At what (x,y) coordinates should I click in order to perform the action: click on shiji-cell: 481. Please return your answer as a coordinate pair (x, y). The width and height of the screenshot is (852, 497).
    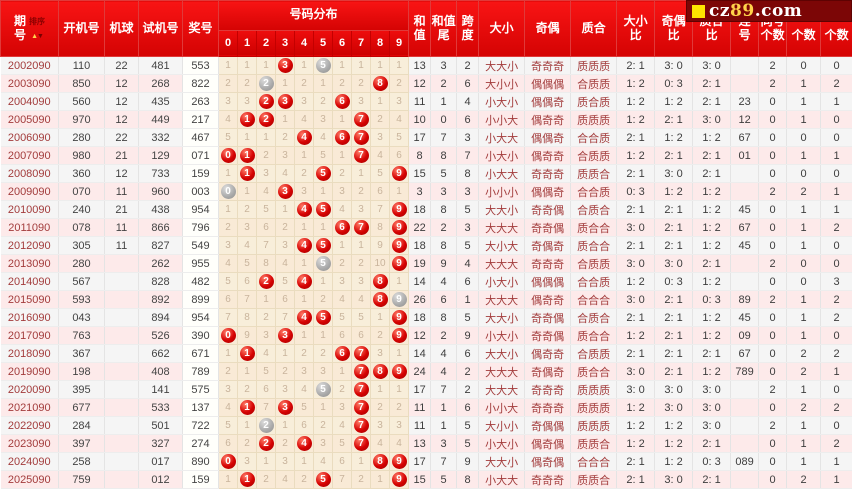
    Looking at the image, I should click on (160, 66).